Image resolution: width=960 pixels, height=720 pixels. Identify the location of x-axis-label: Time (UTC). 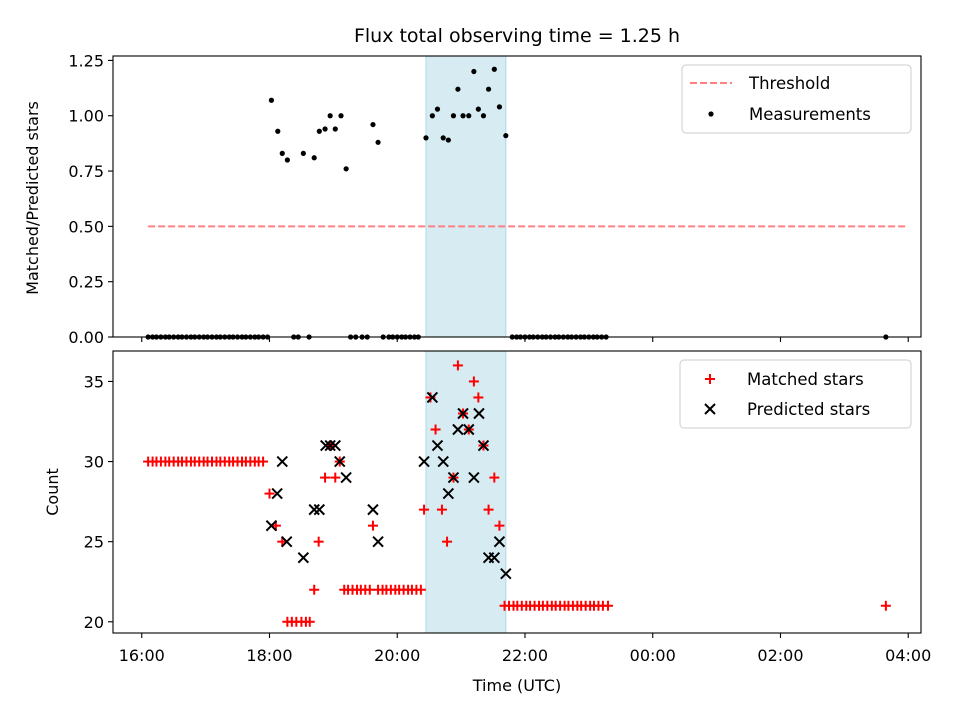
(516, 685).